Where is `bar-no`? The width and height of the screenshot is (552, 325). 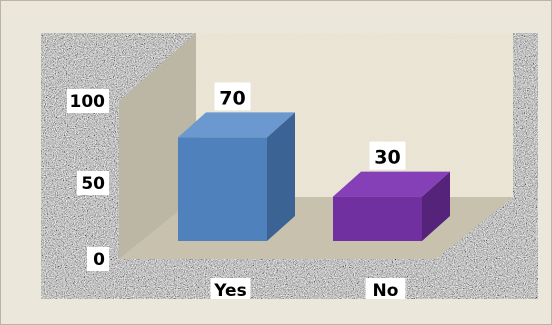 bar-no is located at coordinates (391, 206).